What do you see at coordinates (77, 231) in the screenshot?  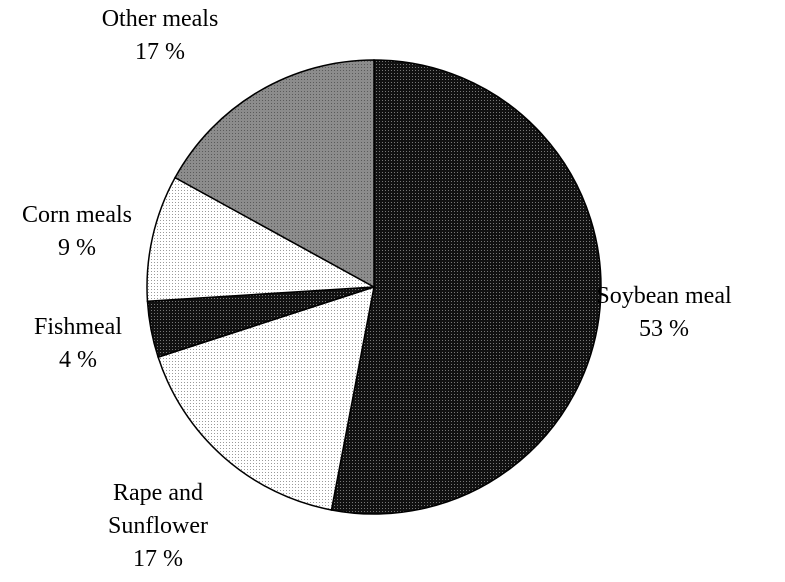 I see `slice-label-corn-meals: Corn meals 9 %` at bounding box center [77, 231].